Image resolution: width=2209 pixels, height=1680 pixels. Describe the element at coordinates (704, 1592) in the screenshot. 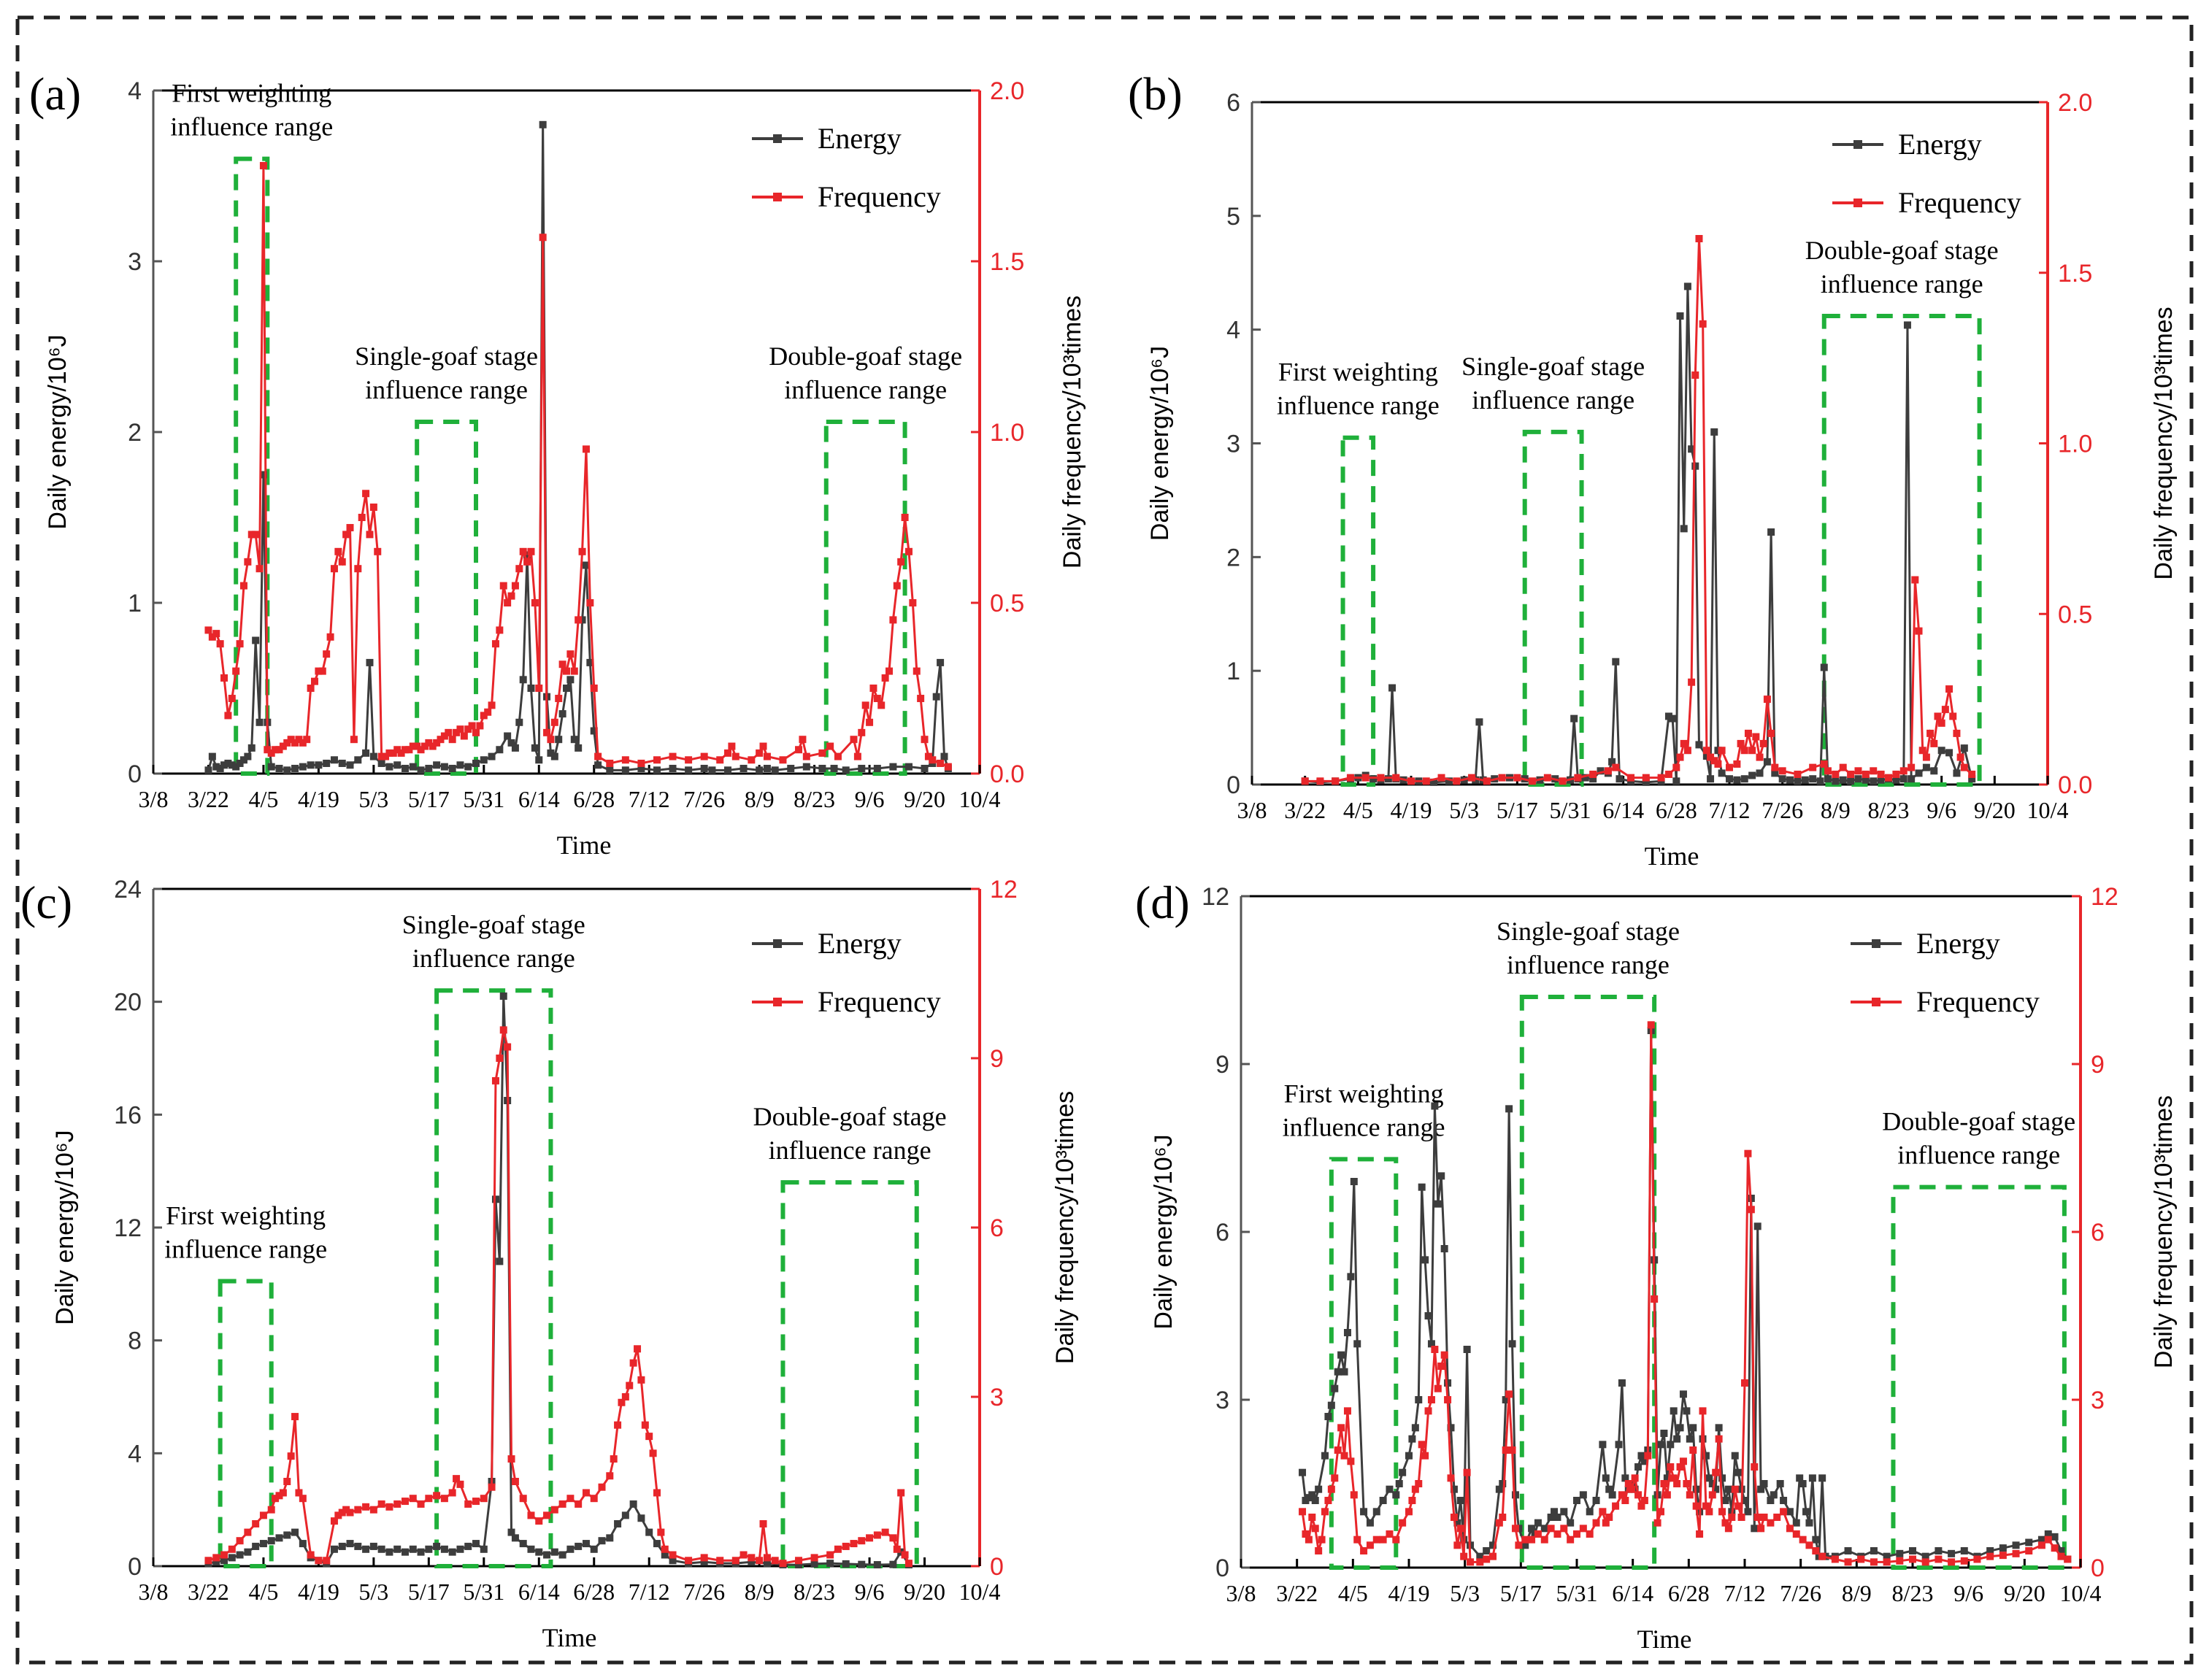

I see `x-tick-label: 7/26` at that location.